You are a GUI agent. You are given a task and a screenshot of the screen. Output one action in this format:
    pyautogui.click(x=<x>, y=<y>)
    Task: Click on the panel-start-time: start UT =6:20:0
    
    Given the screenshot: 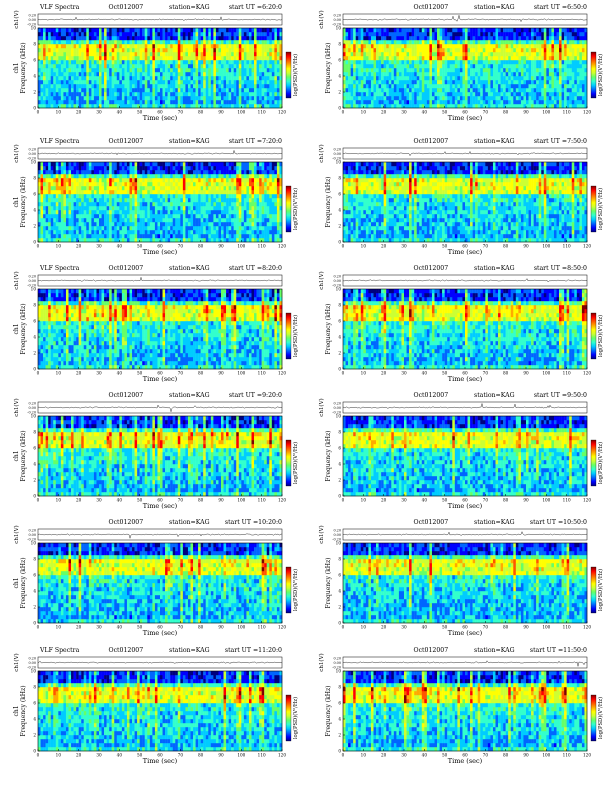 What is the action you would take?
    pyautogui.click(x=255, y=7)
    